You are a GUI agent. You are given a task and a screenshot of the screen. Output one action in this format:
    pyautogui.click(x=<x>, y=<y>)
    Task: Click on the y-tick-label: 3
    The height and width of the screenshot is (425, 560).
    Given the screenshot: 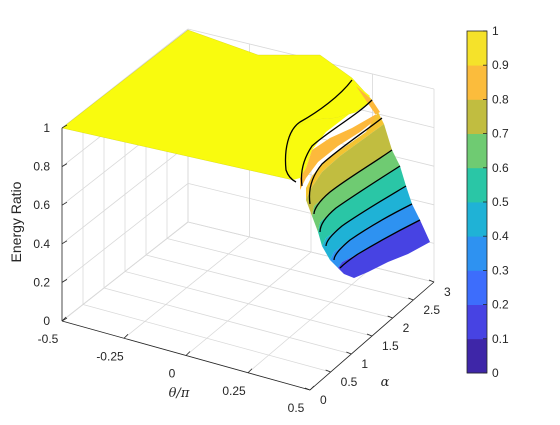 What is the action you would take?
    pyautogui.click(x=447, y=292)
    